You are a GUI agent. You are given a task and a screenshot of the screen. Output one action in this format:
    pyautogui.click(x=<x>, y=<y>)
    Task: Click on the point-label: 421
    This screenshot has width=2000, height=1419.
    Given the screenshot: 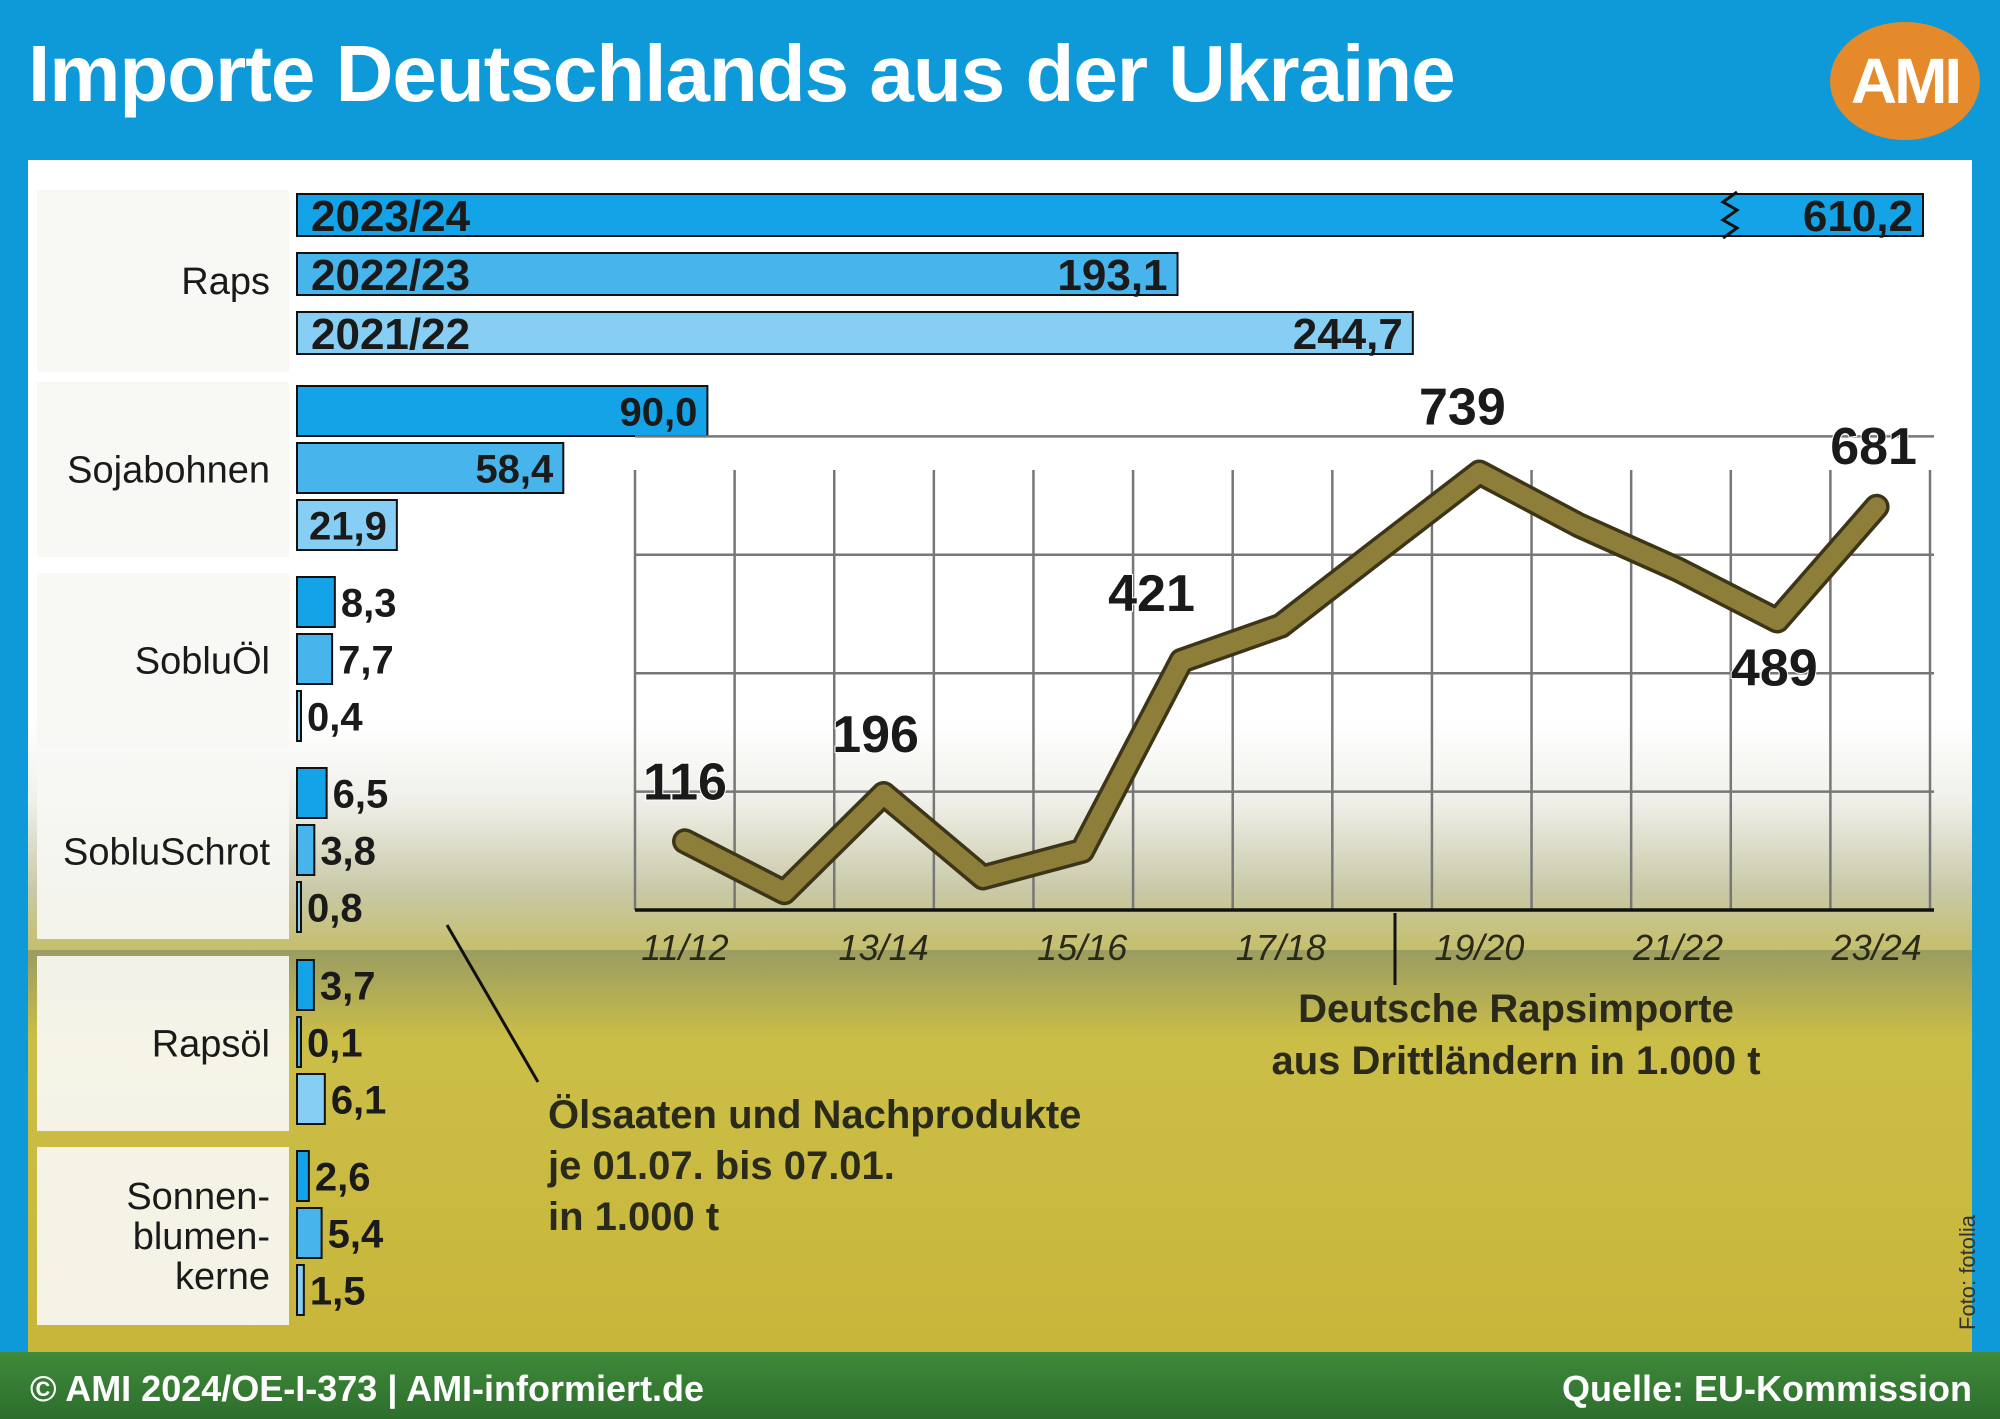 What is the action you would take?
    pyautogui.click(x=1151, y=594)
    